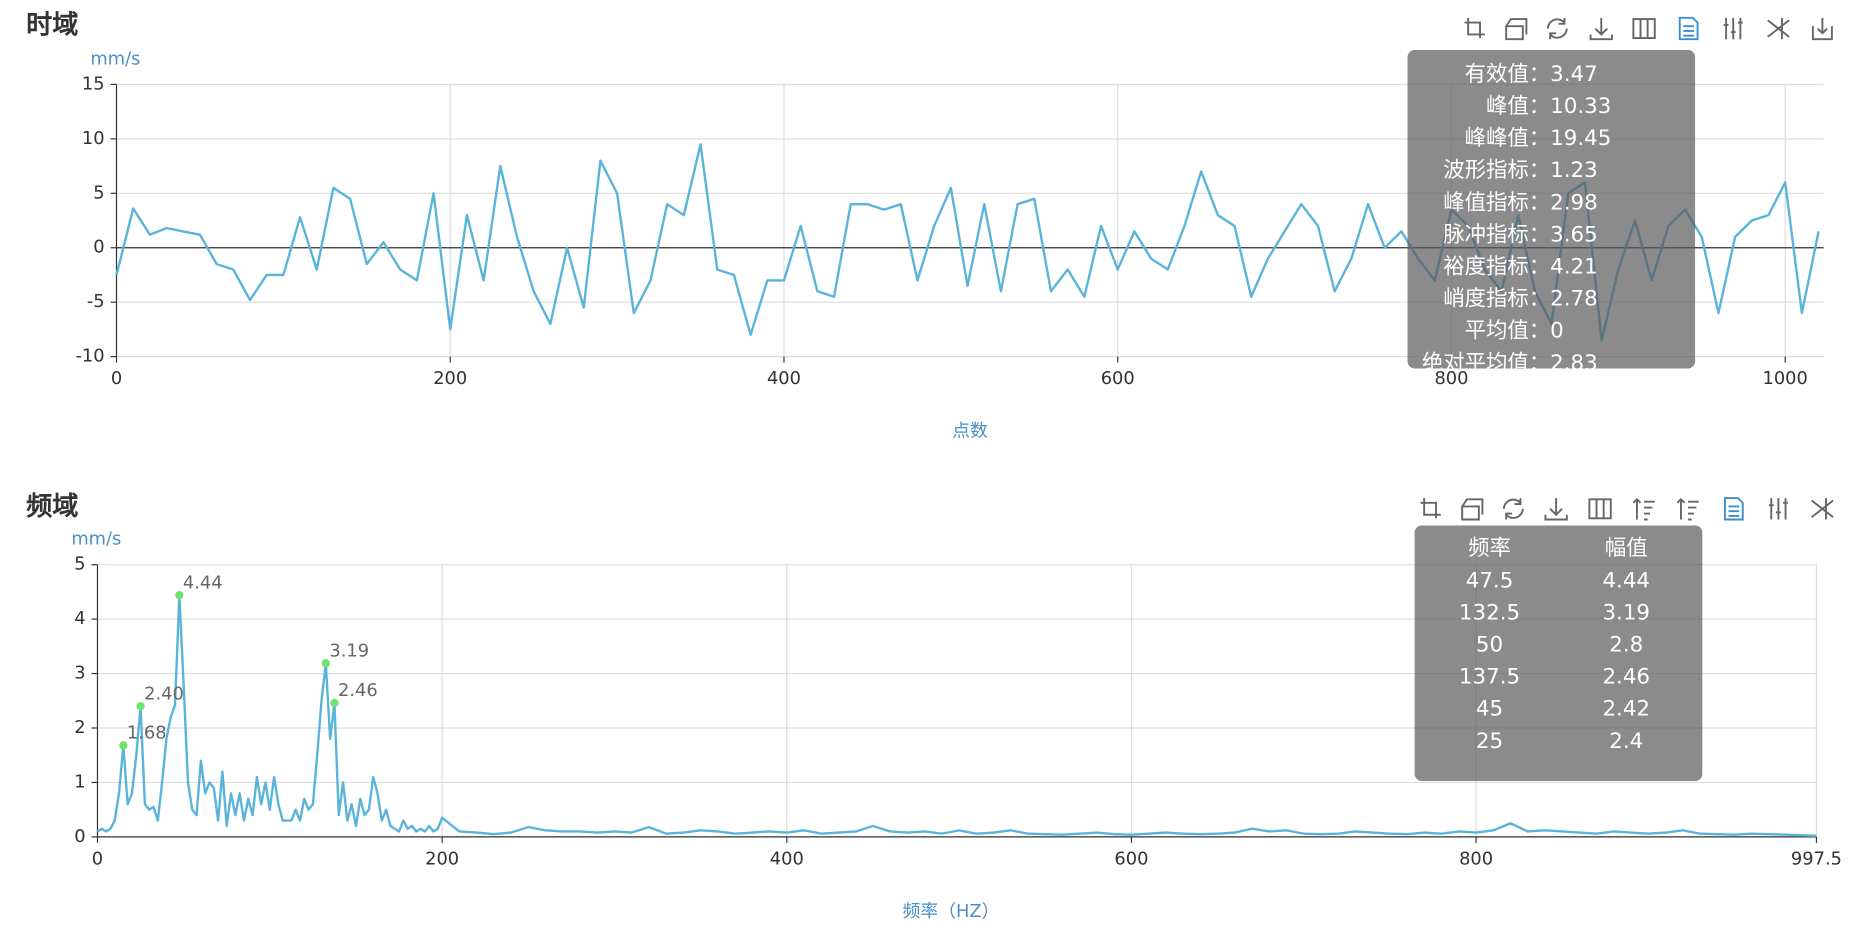 The image size is (1864, 932). What do you see at coordinates (1626, 677) in the screenshot?
I see `table-cell: 2.46` at bounding box center [1626, 677].